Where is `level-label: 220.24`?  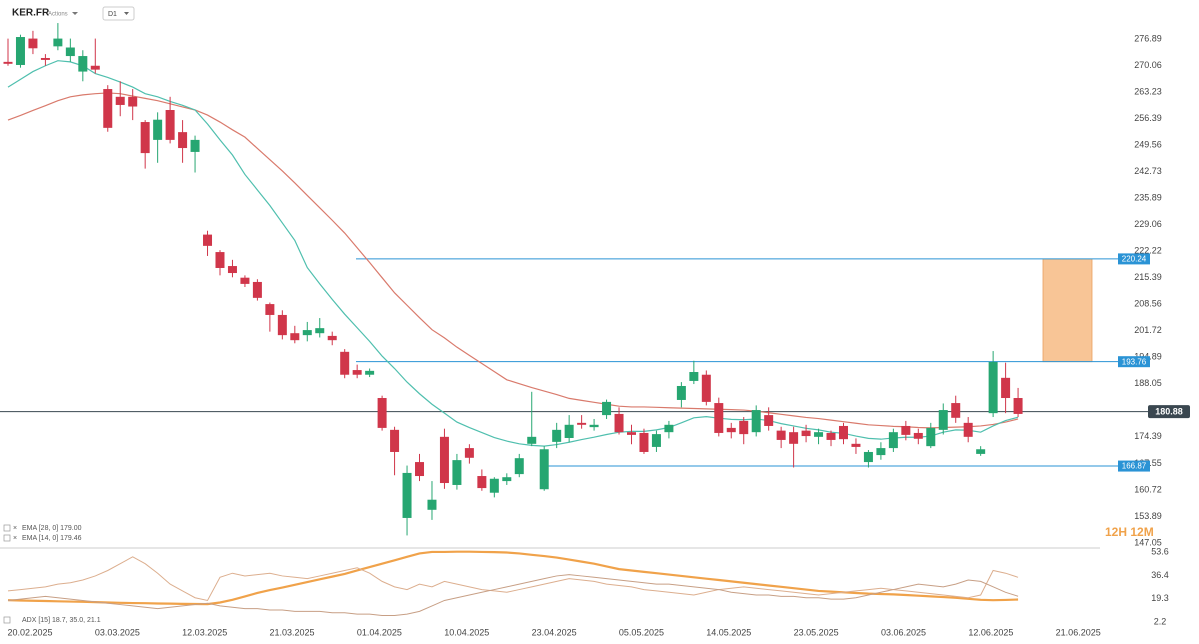
level-label: 220.24 is located at coordinates (1134, 259).